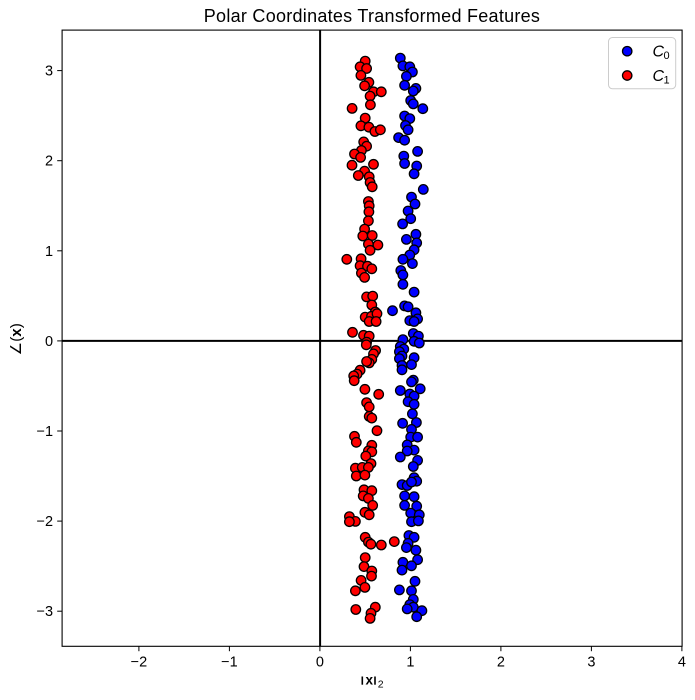  Describe the element at coordinates (45, 612) in the screenshot. I see `svg-text: −3` at that location.